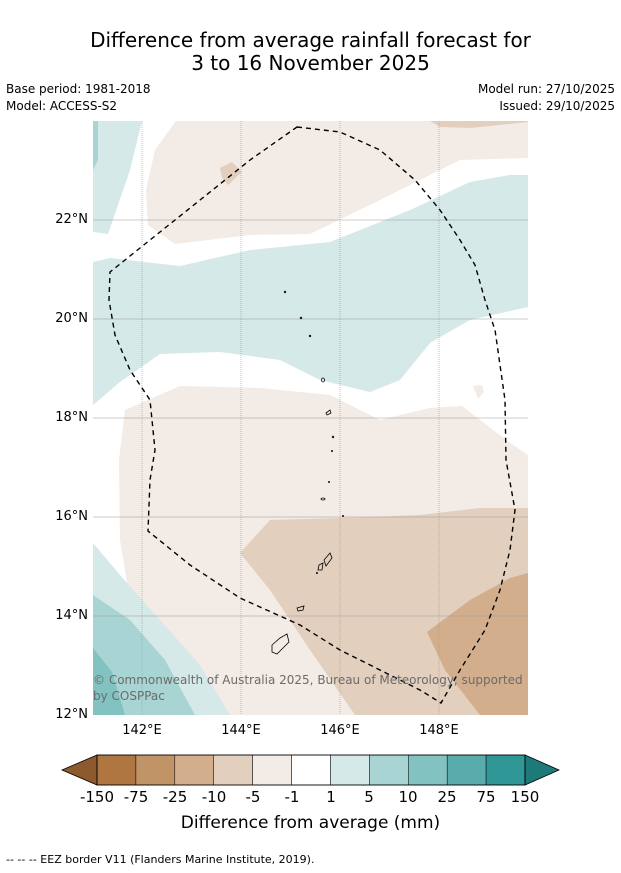 This screenshot has height=873, width=621. Describe the element at coordinates (310, 63) in the screenshot. I see `map-title-line2: 3 to 16 November 2025` at that location.